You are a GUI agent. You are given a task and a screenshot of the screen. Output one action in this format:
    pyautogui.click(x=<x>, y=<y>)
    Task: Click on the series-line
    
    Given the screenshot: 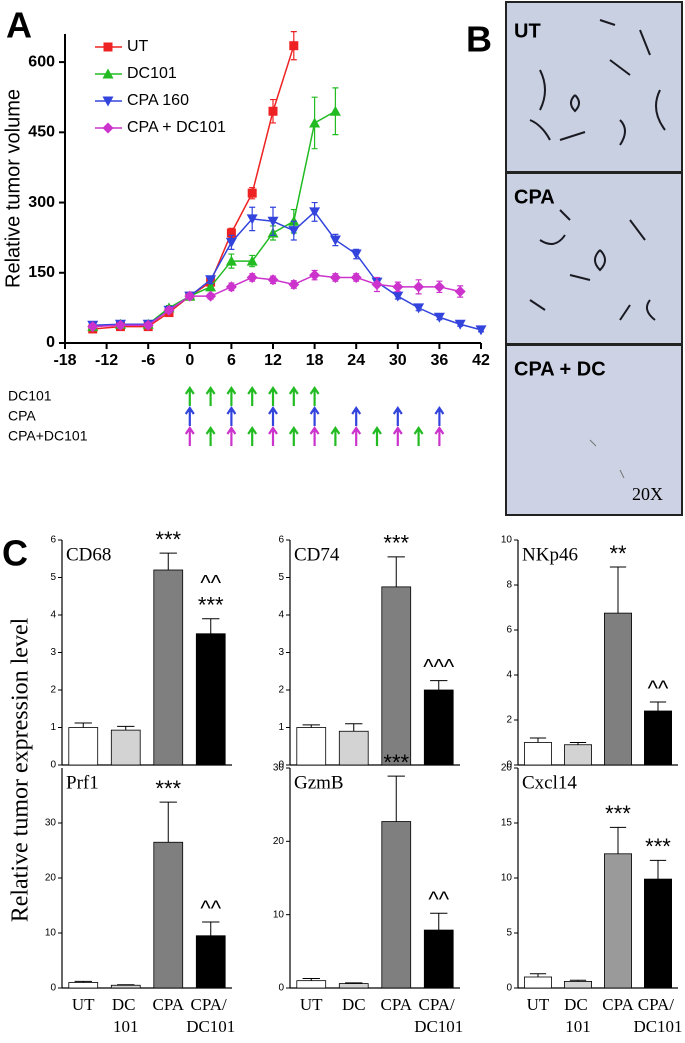 What is the action you would take?
    pyautogui.click(x=287, y=270)
    